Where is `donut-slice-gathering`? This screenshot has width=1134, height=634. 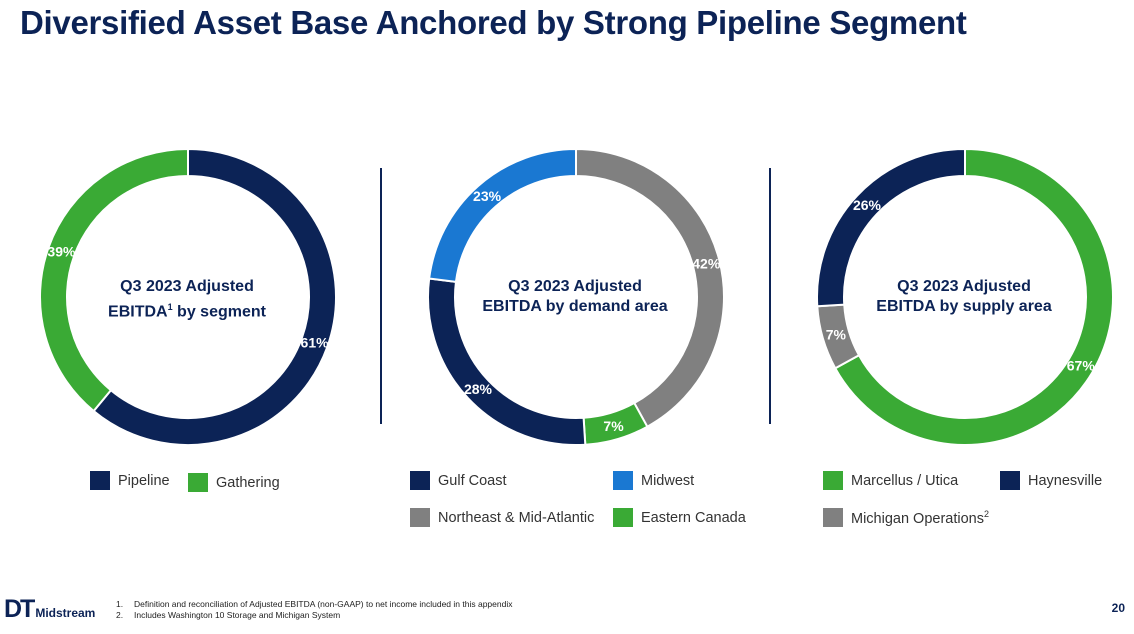
donut-slice-gathering is located at coordinates (114, 280).